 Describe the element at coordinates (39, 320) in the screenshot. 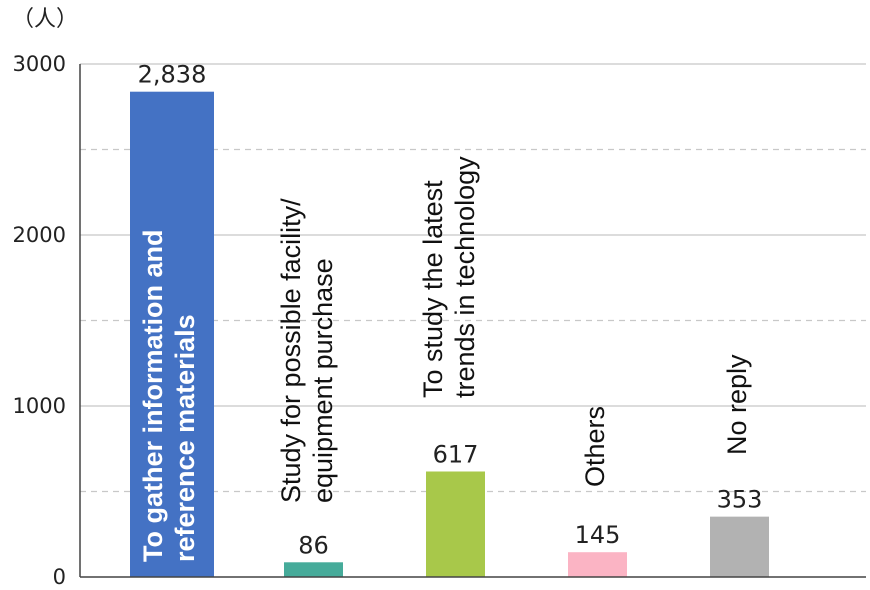

I see `y-axis-ticks: 0 1000 2000 3000` at that location.